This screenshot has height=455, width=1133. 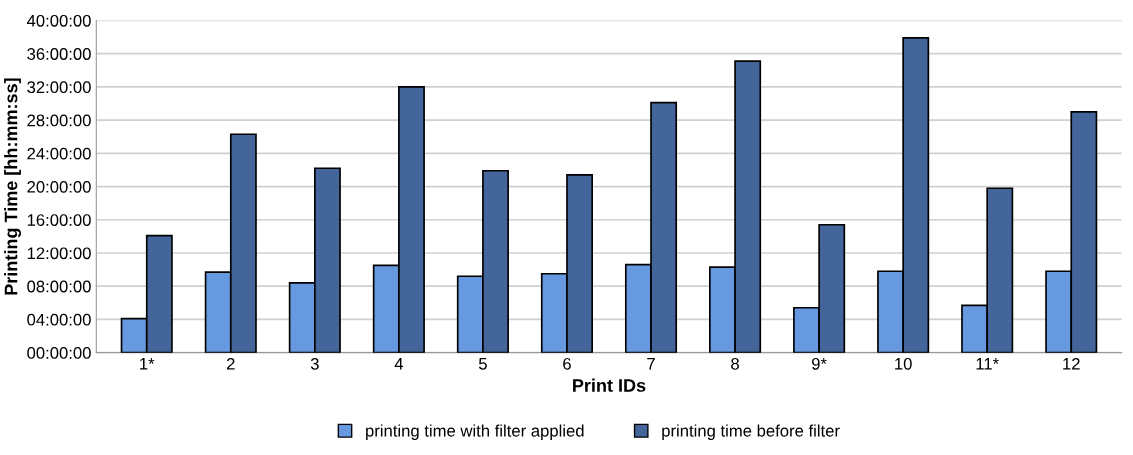 What do you see at coordinates (59, 153) in the screenshot?
I see `y-tick-label: 24:00:00` at bounding box center [59, 153].